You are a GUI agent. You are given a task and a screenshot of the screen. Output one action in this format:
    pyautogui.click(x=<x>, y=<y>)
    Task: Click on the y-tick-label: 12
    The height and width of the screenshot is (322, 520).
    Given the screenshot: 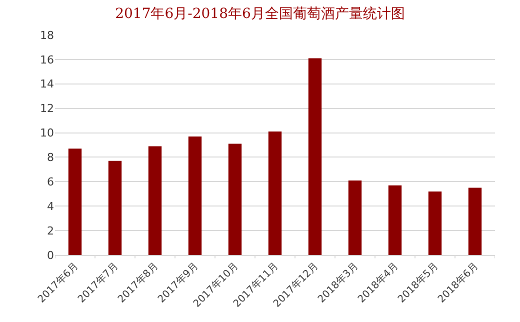 What is the action you would take?
    pyautogui.click(x=47, y=109)
    